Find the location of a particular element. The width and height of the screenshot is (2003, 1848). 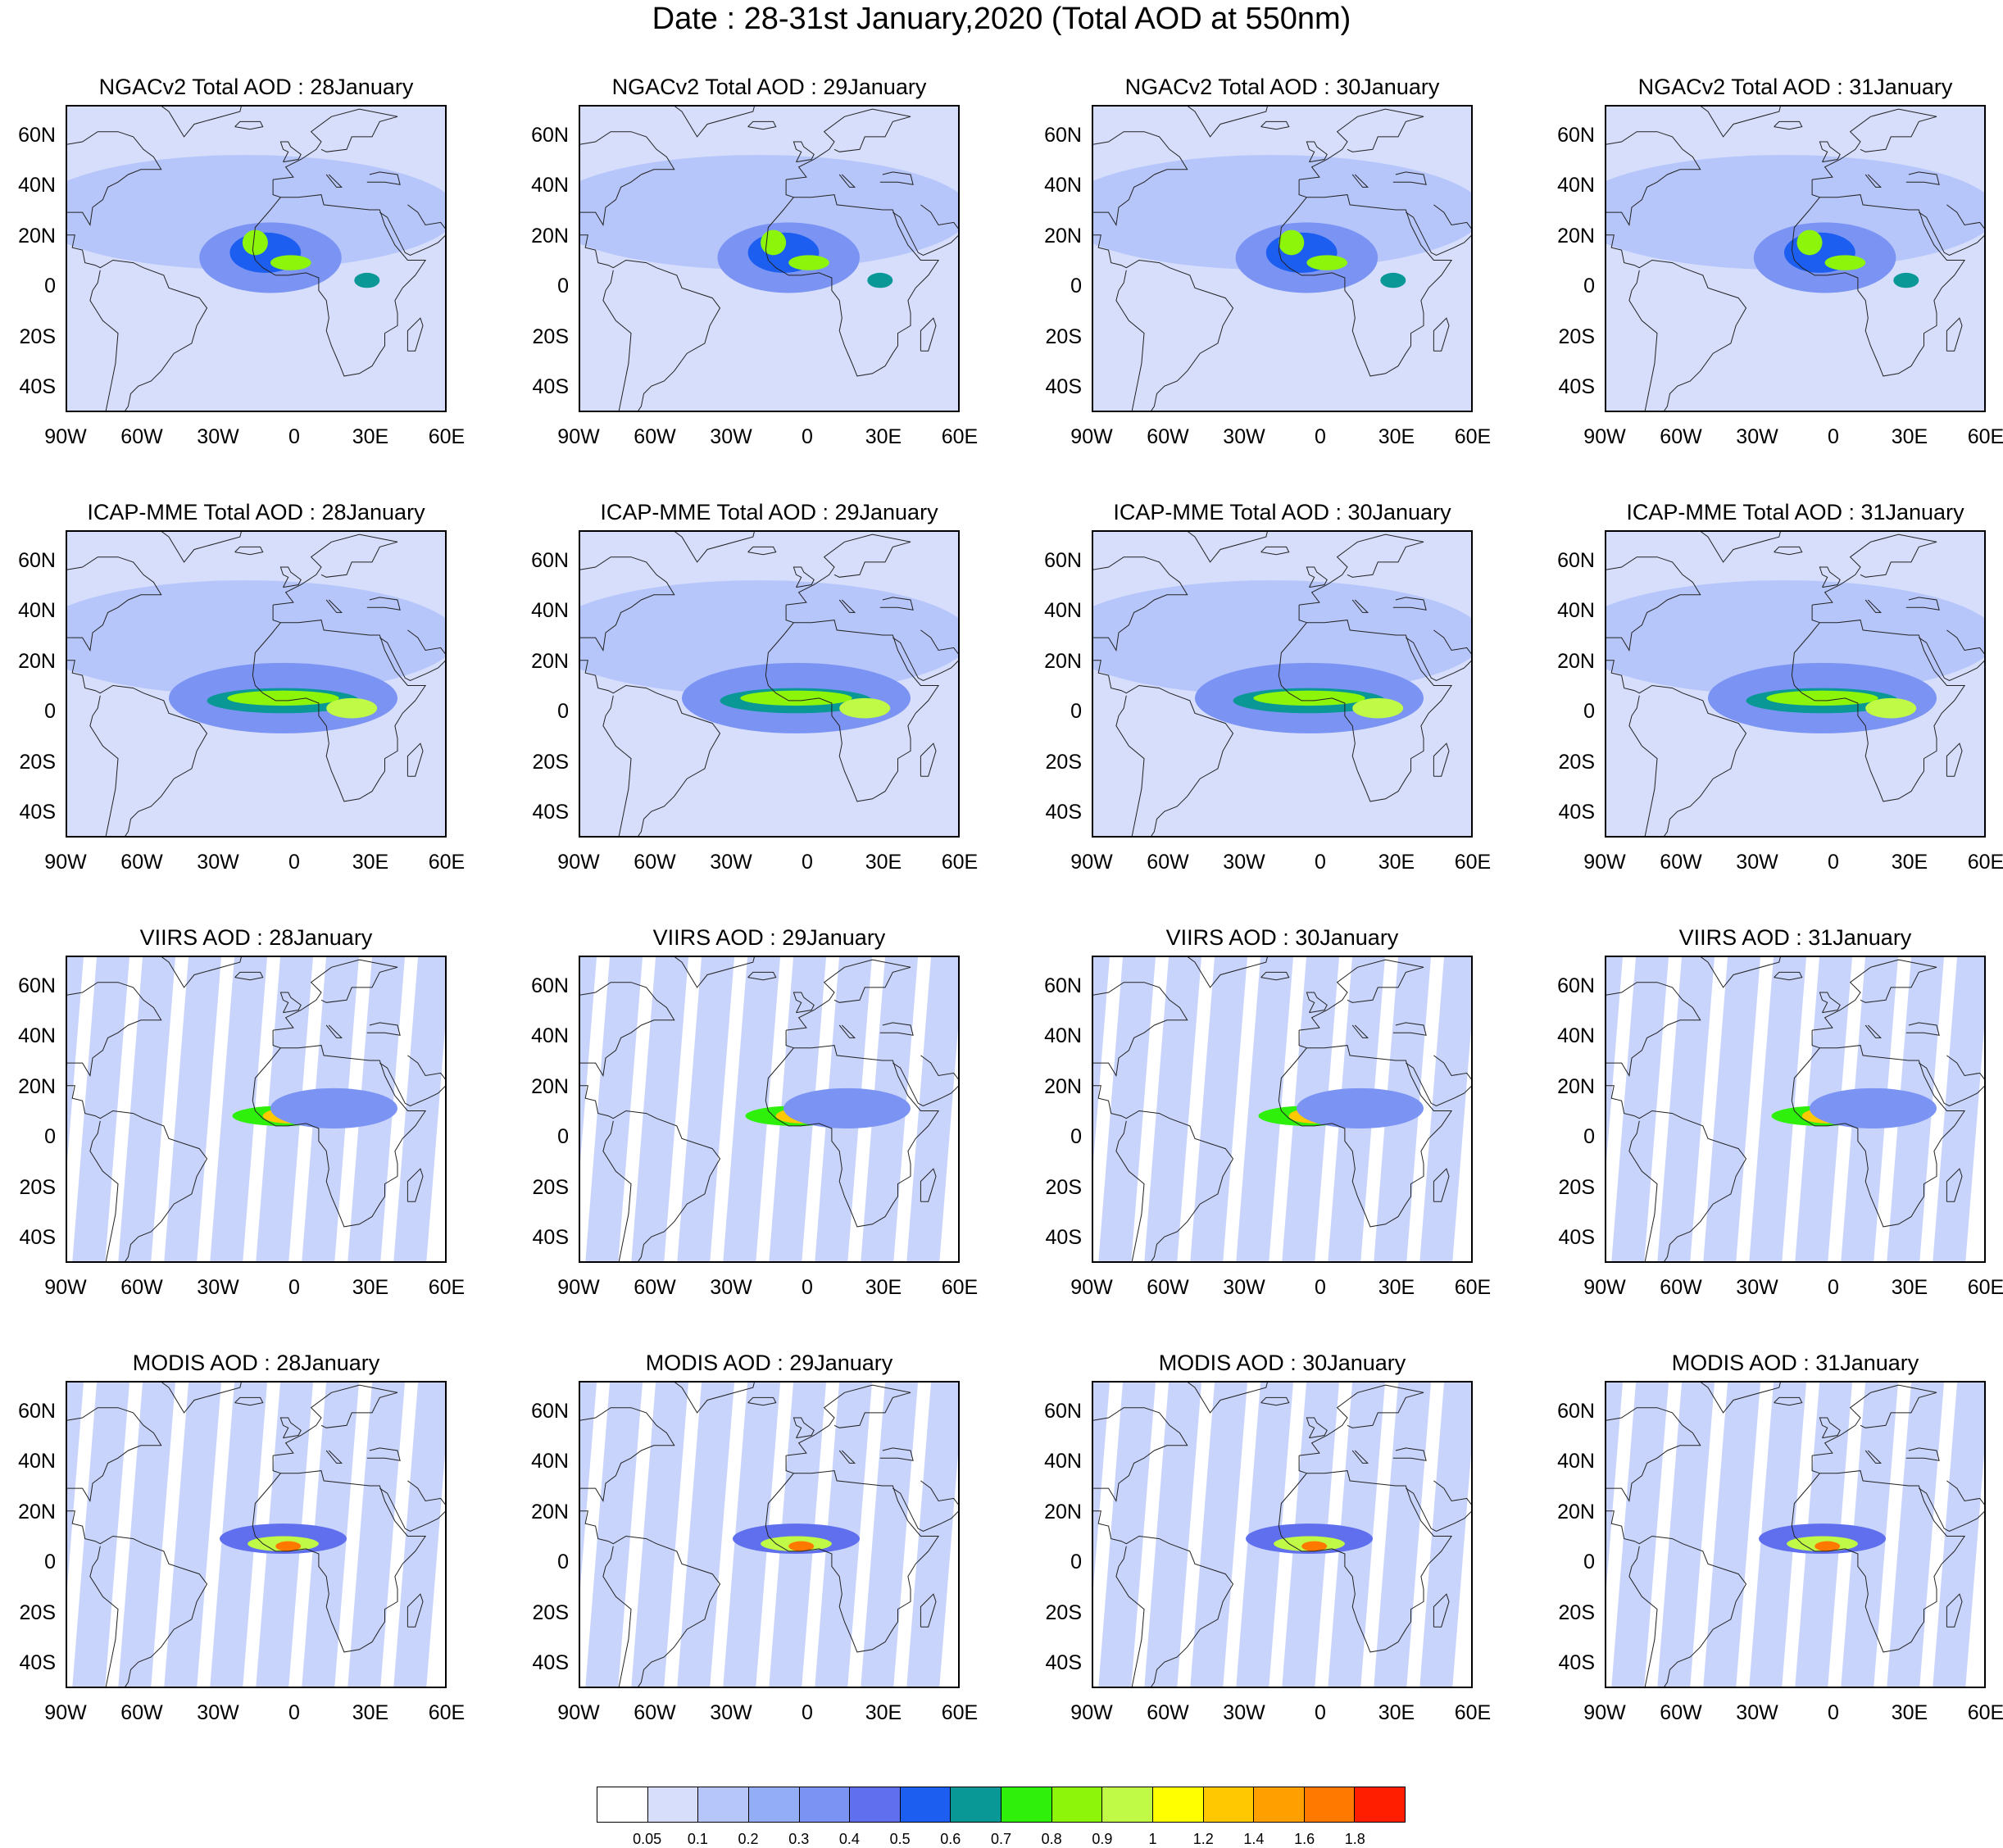

panel-title: ICAP-MME Total AOD : 29January is located at coordinates (769, 512).